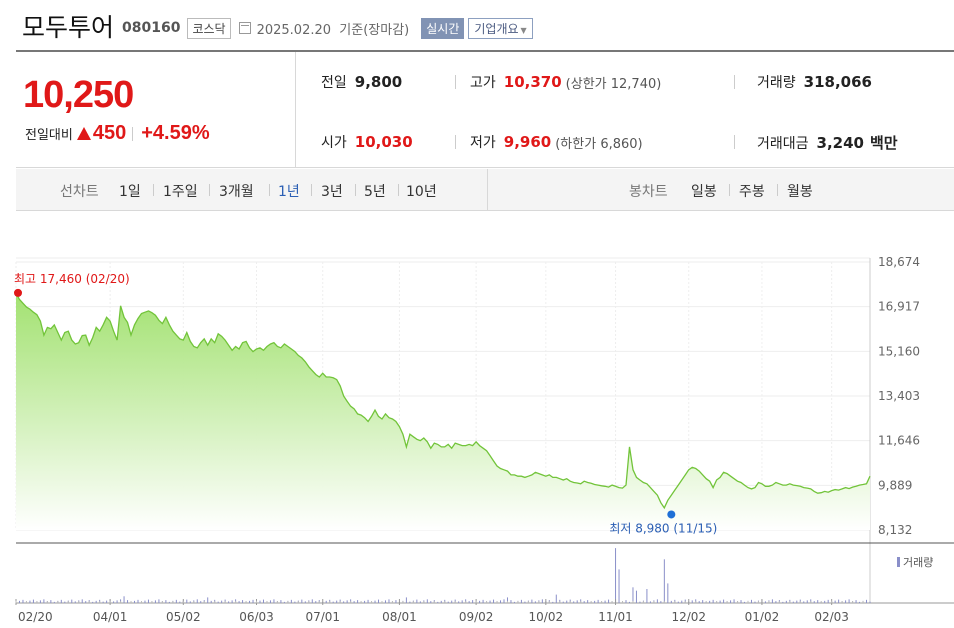 The width and height of the screenshot is (954, 628). Describe the element at coordinates (704, 192) in the screenshot. I see `candle-daily: 일봉` at that location.